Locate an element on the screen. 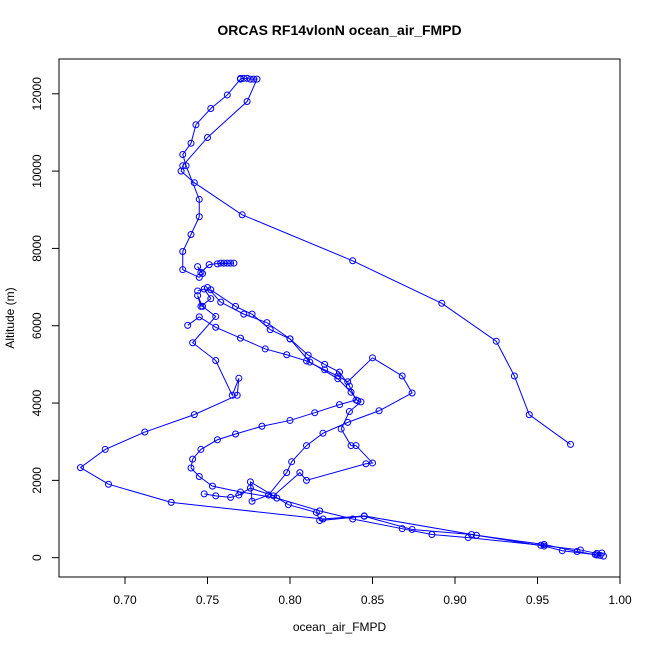 The image size is (650, 650). y-axis-label: Altitude (m) is located at coordinates (10, 317).